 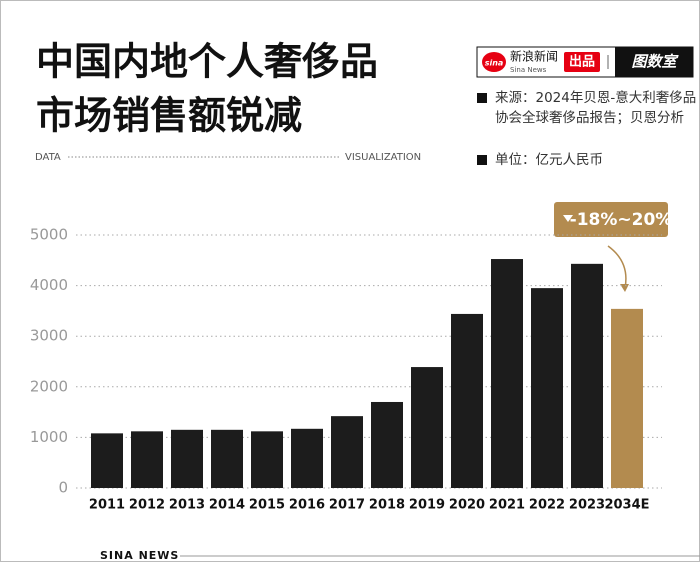 What do you see at coordinates (107, 505) in the screenshot?
I see `x-tick-label: 2011` at bounding box center [107, 505].